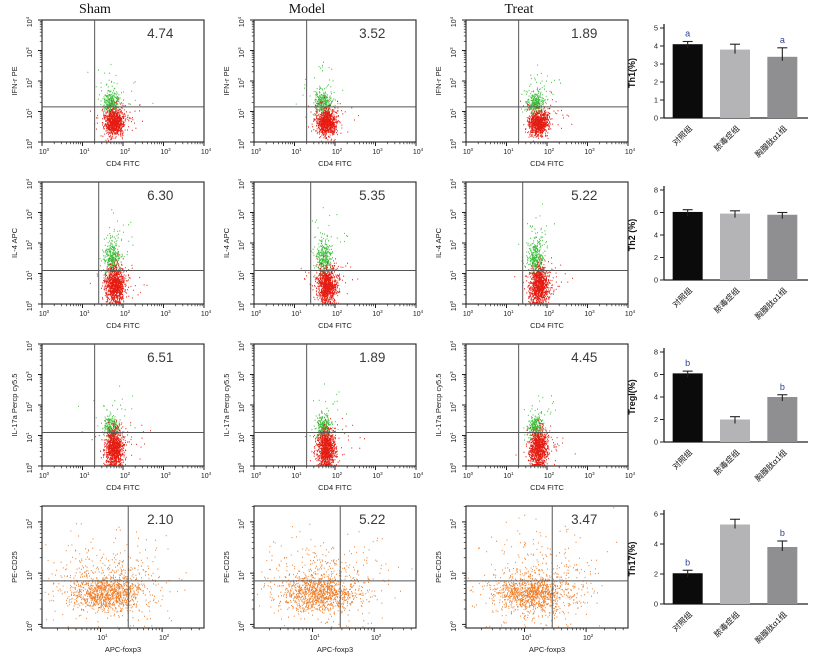 This screenshot has height=664, width=814. What do you see at coordinates (372, 33) in the screenshot?
I see `quadrant-percentage: 3.52` at bounding box center [372, 33].